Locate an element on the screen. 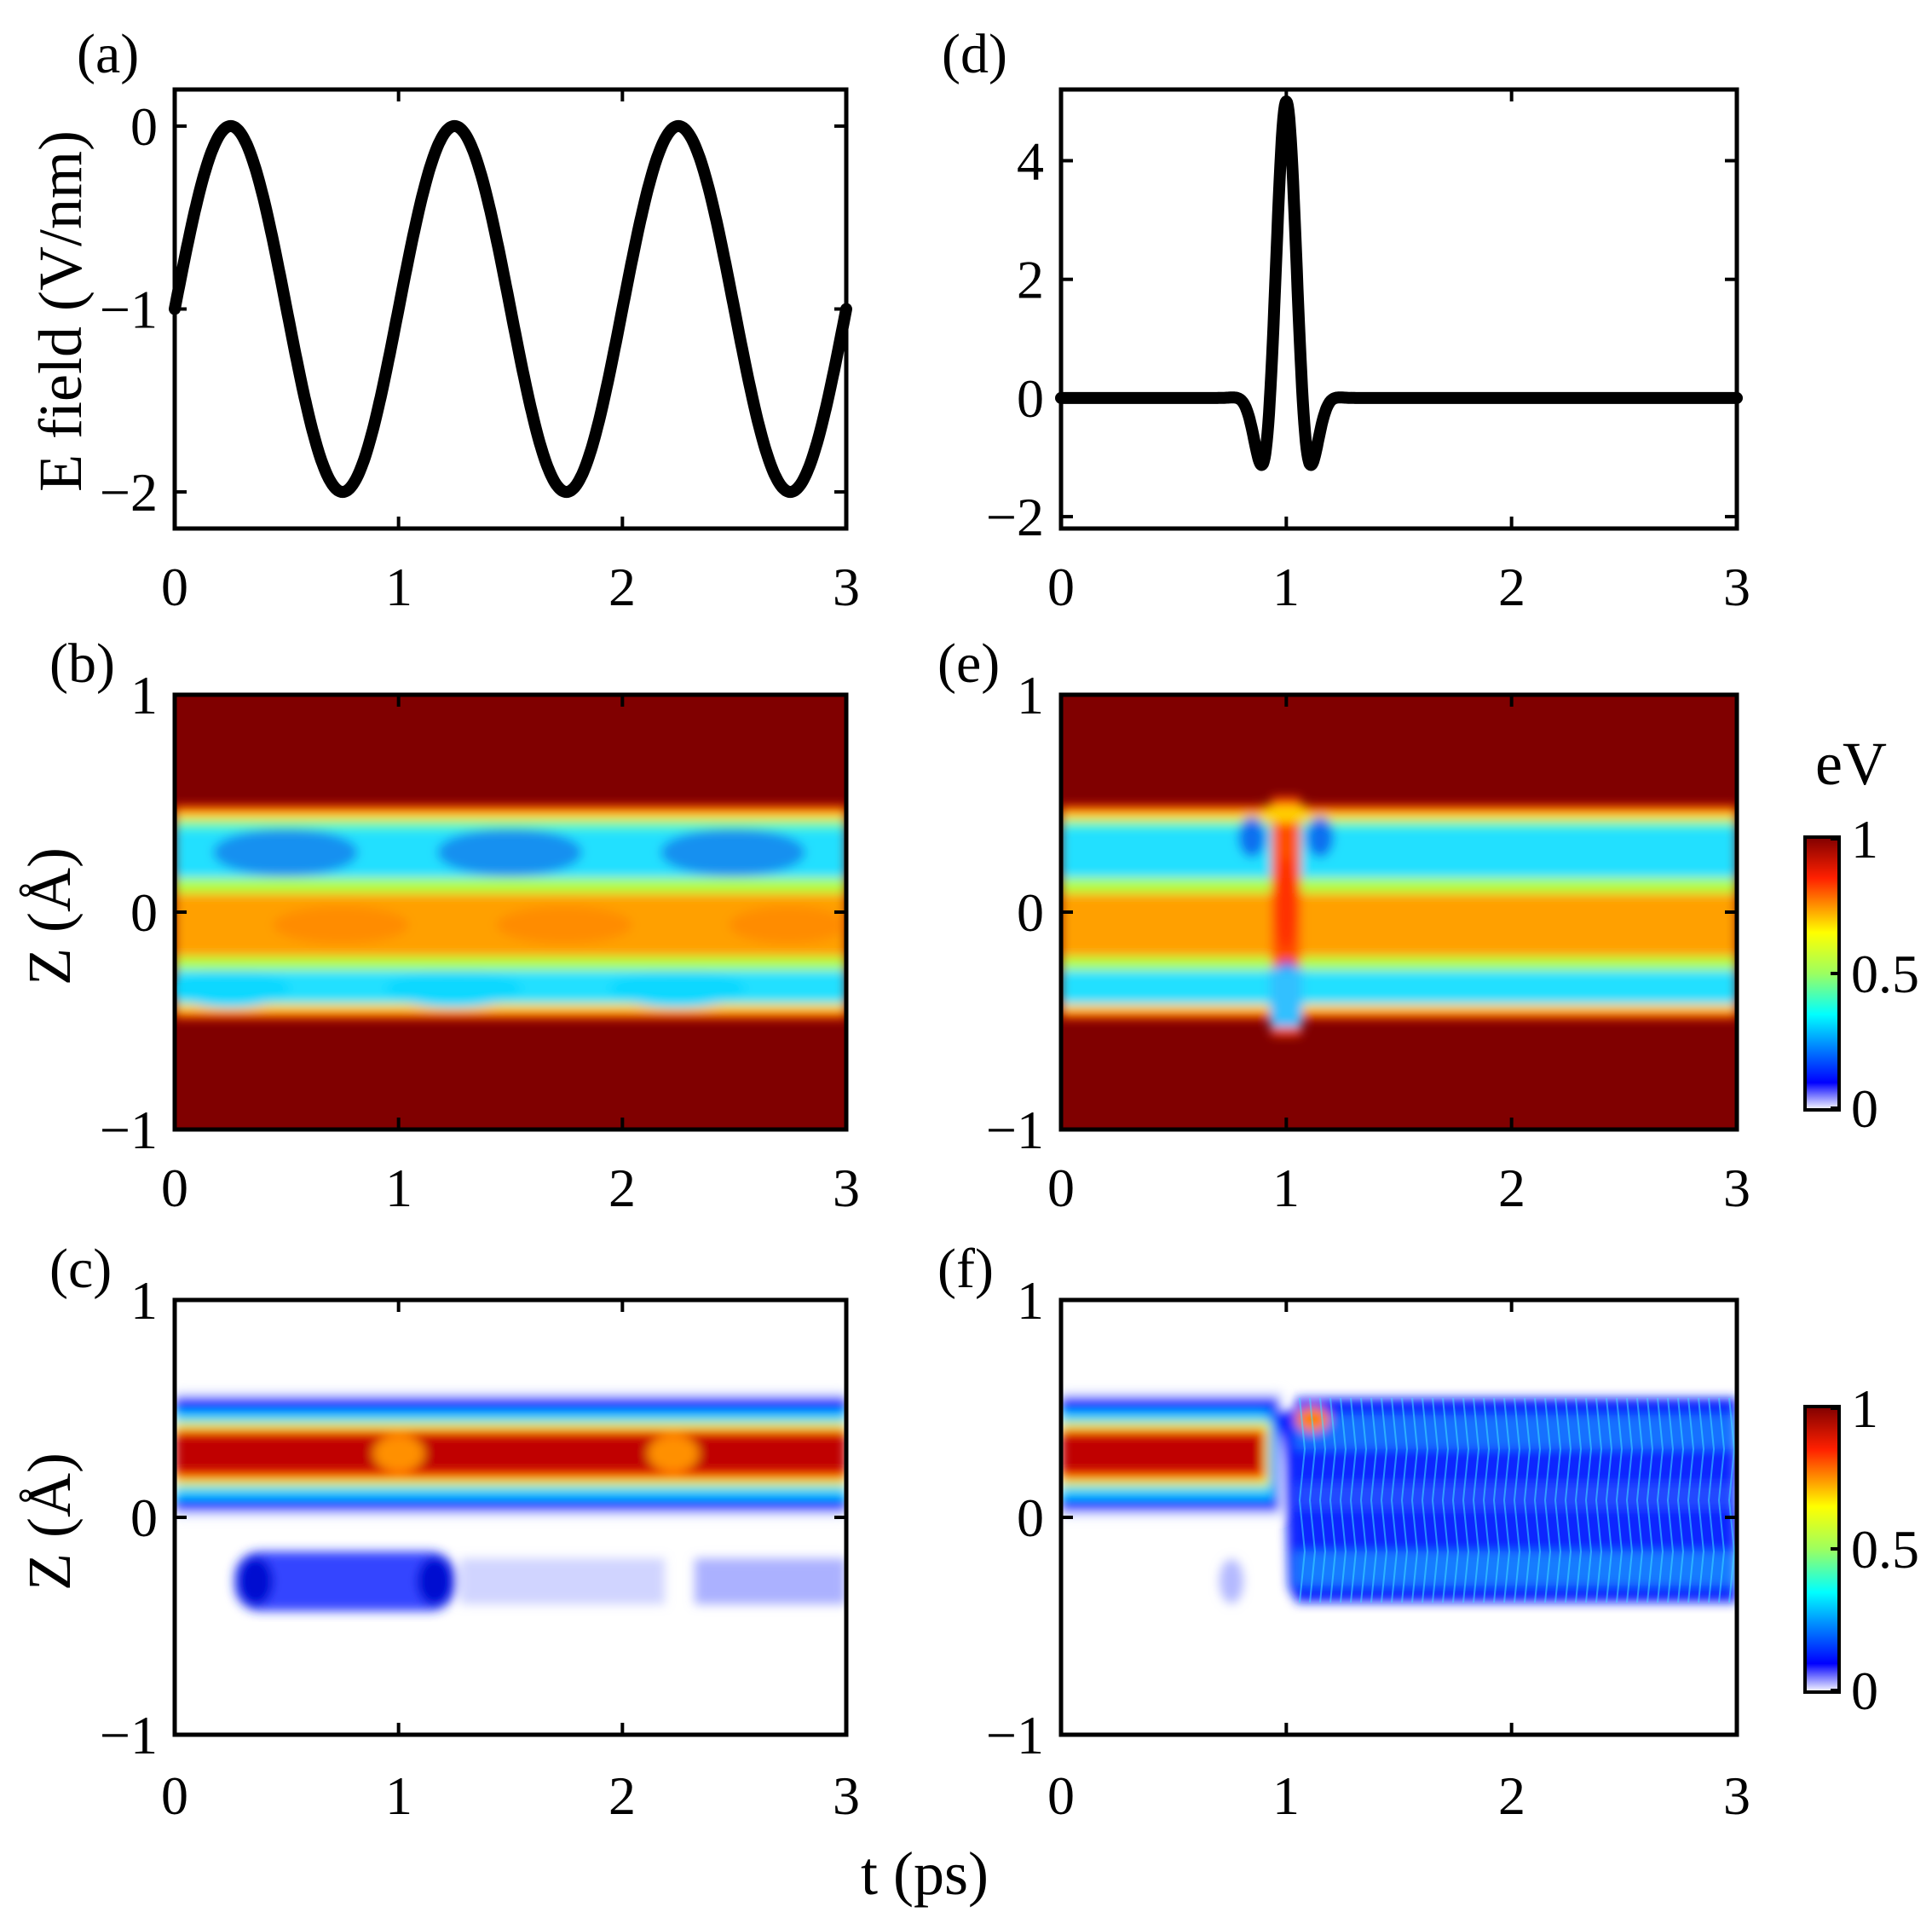 Image resolution: width=1932 pixels, height=1918 pixels. panel-f-xtick: 3 is located at coordinates (1737, 1795).